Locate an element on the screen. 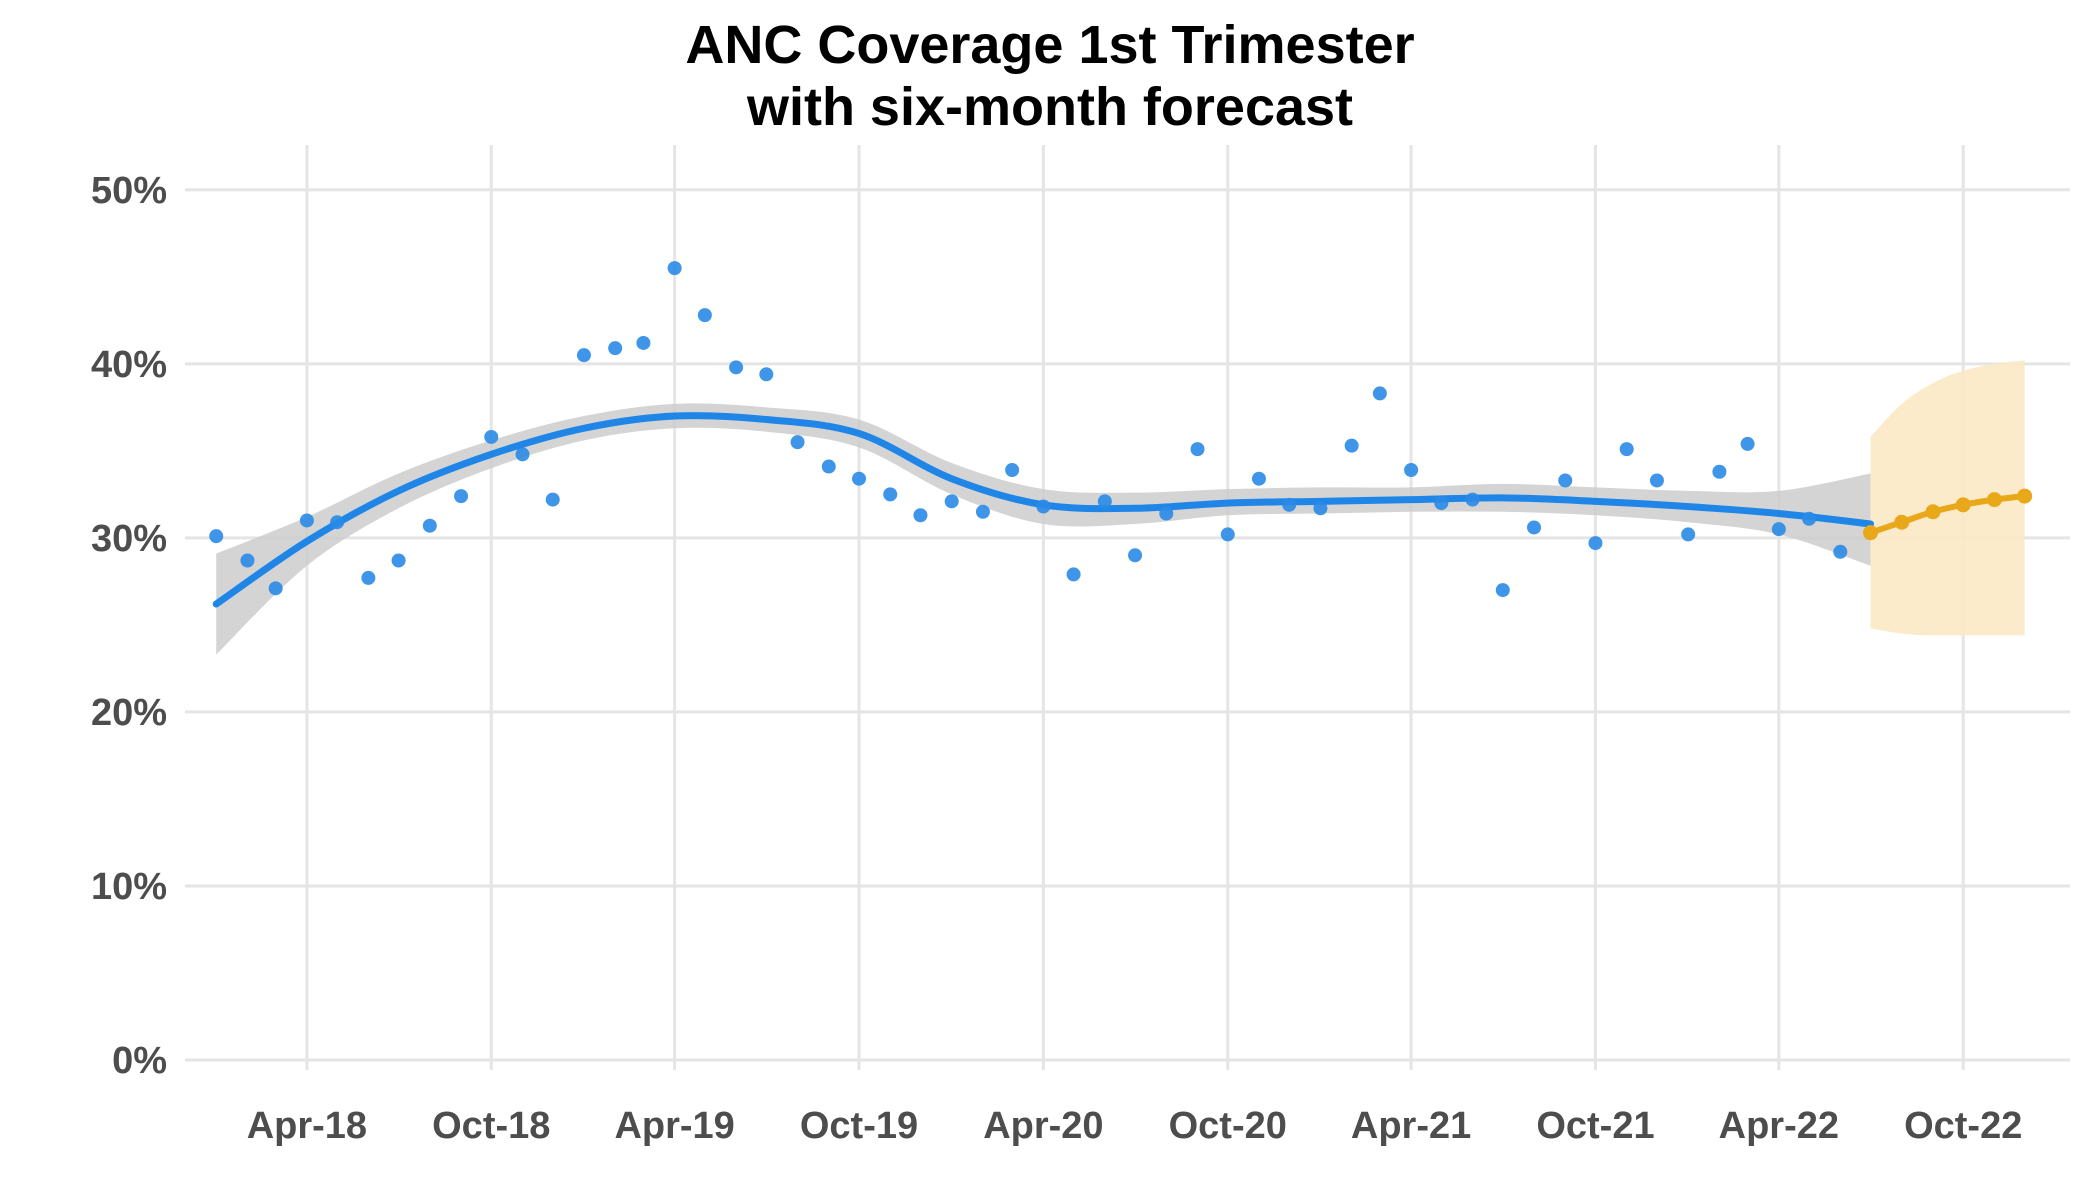 This screenshot has width=2100, height=1200. chart-title: ANC Coverage 1st Trimester is located at coordinates (1050, 45).